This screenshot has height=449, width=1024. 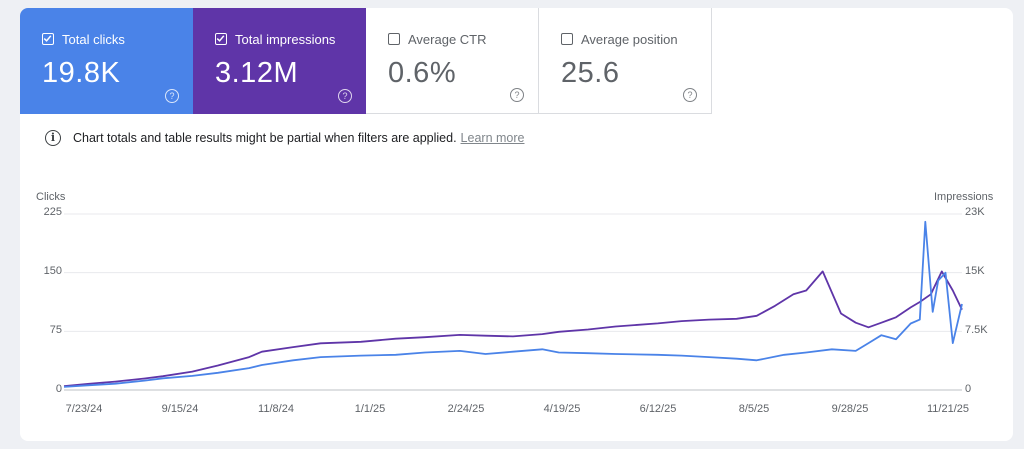 I want to click on right-tick-label: 15K, so click(x=975, y=271).